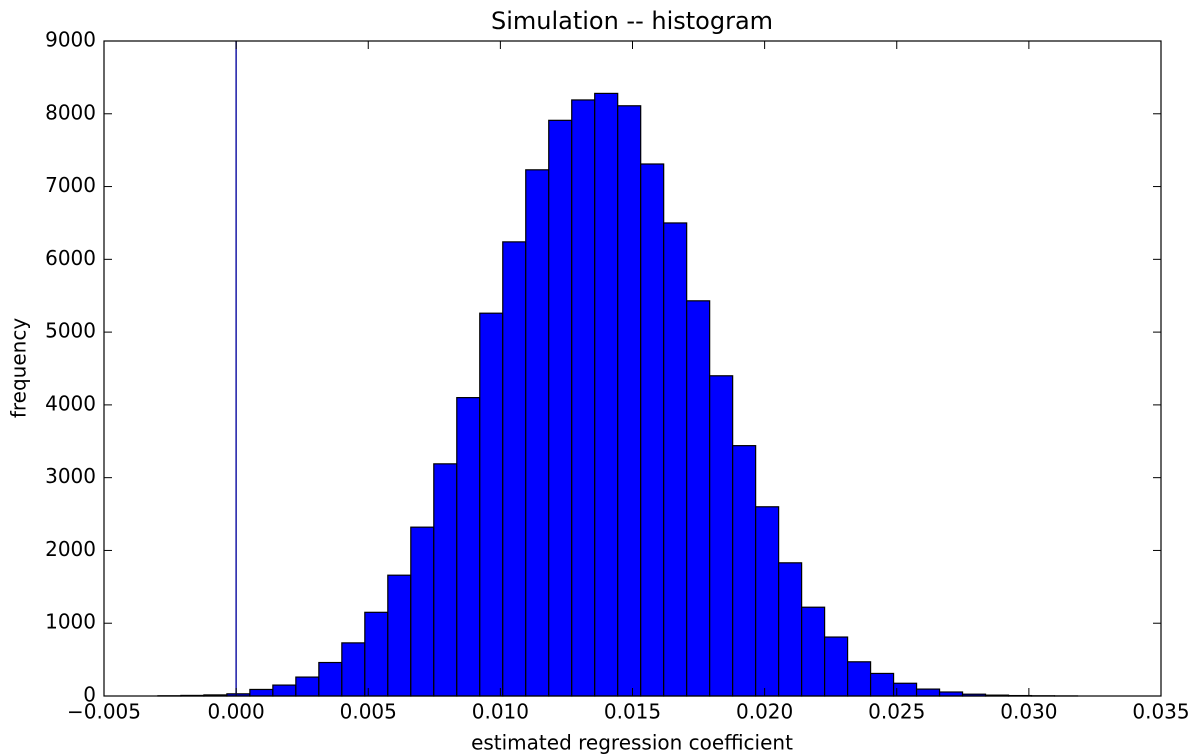 The width and height of the screenshot is (1196, 756). I want to click on x-tick-label: 0.025, so click(896, 712).